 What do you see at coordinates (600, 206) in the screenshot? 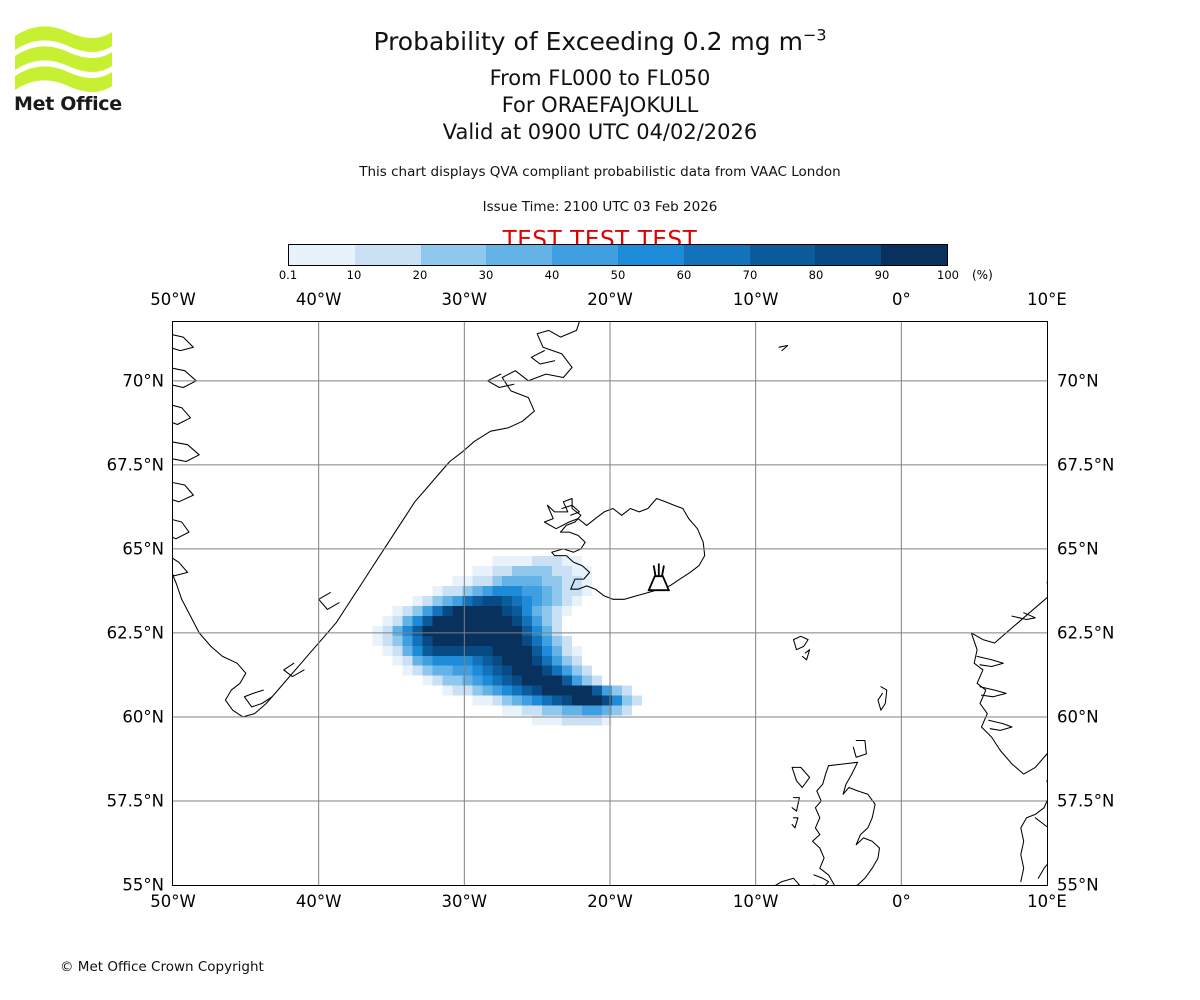
I see `issue-time: Issue Time: 2100 UTC 03 Feb 2026` at bounding box center [600, 206].